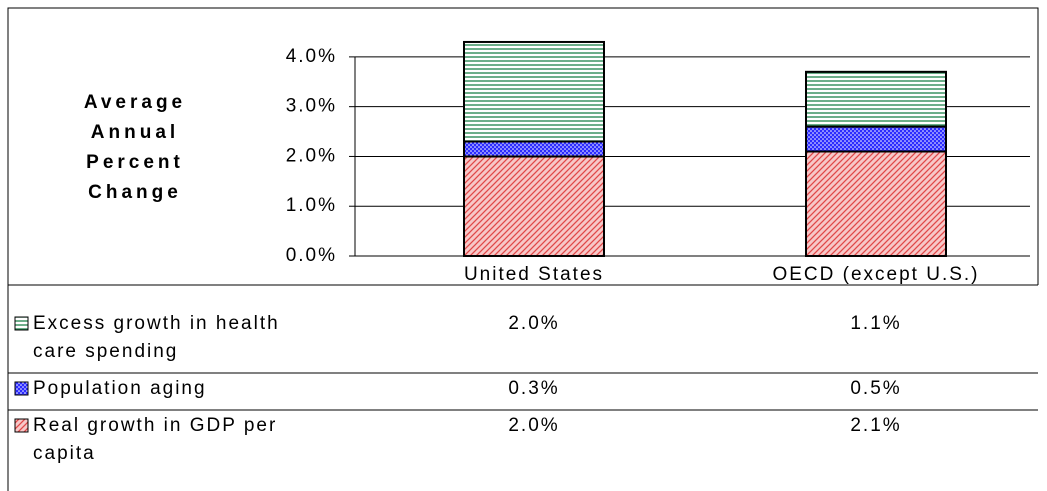 This screenshot has width=1047, height=491. I want to click on legend-label: Population aging, so click(120, 388).